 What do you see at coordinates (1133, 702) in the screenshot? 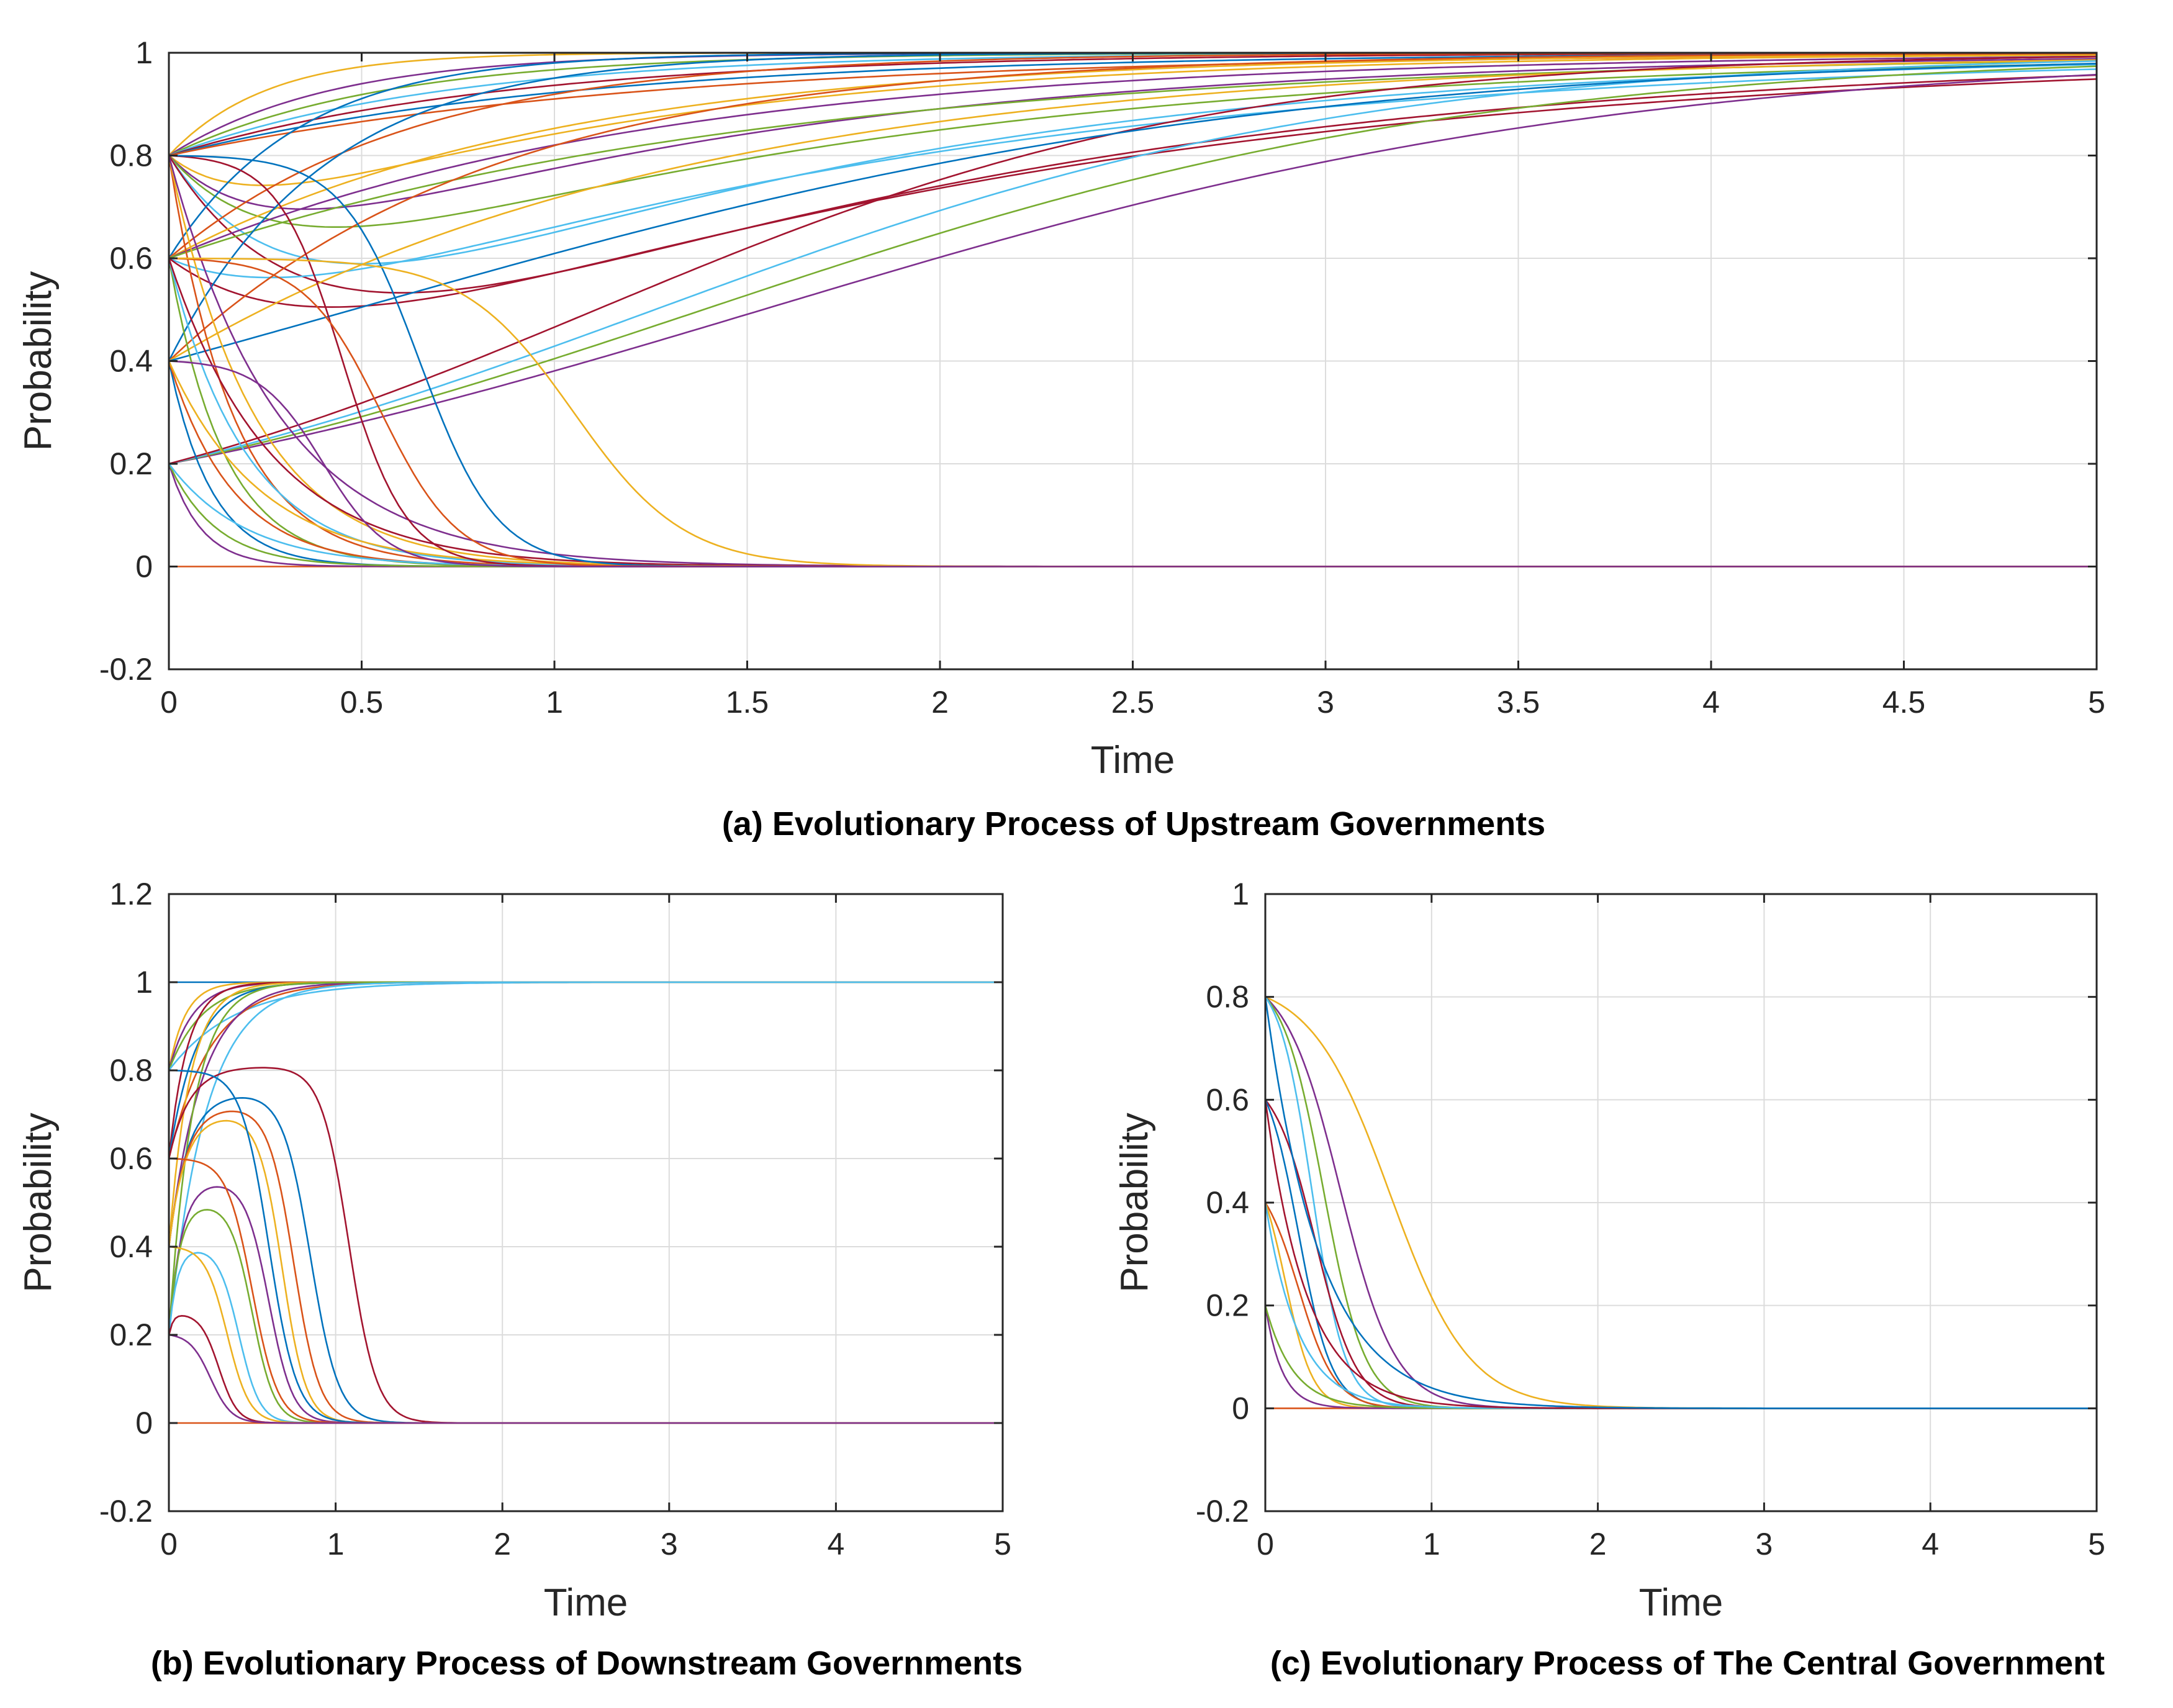
I see `x-tick-label: 2.5` at bounding box center [1133, 702].